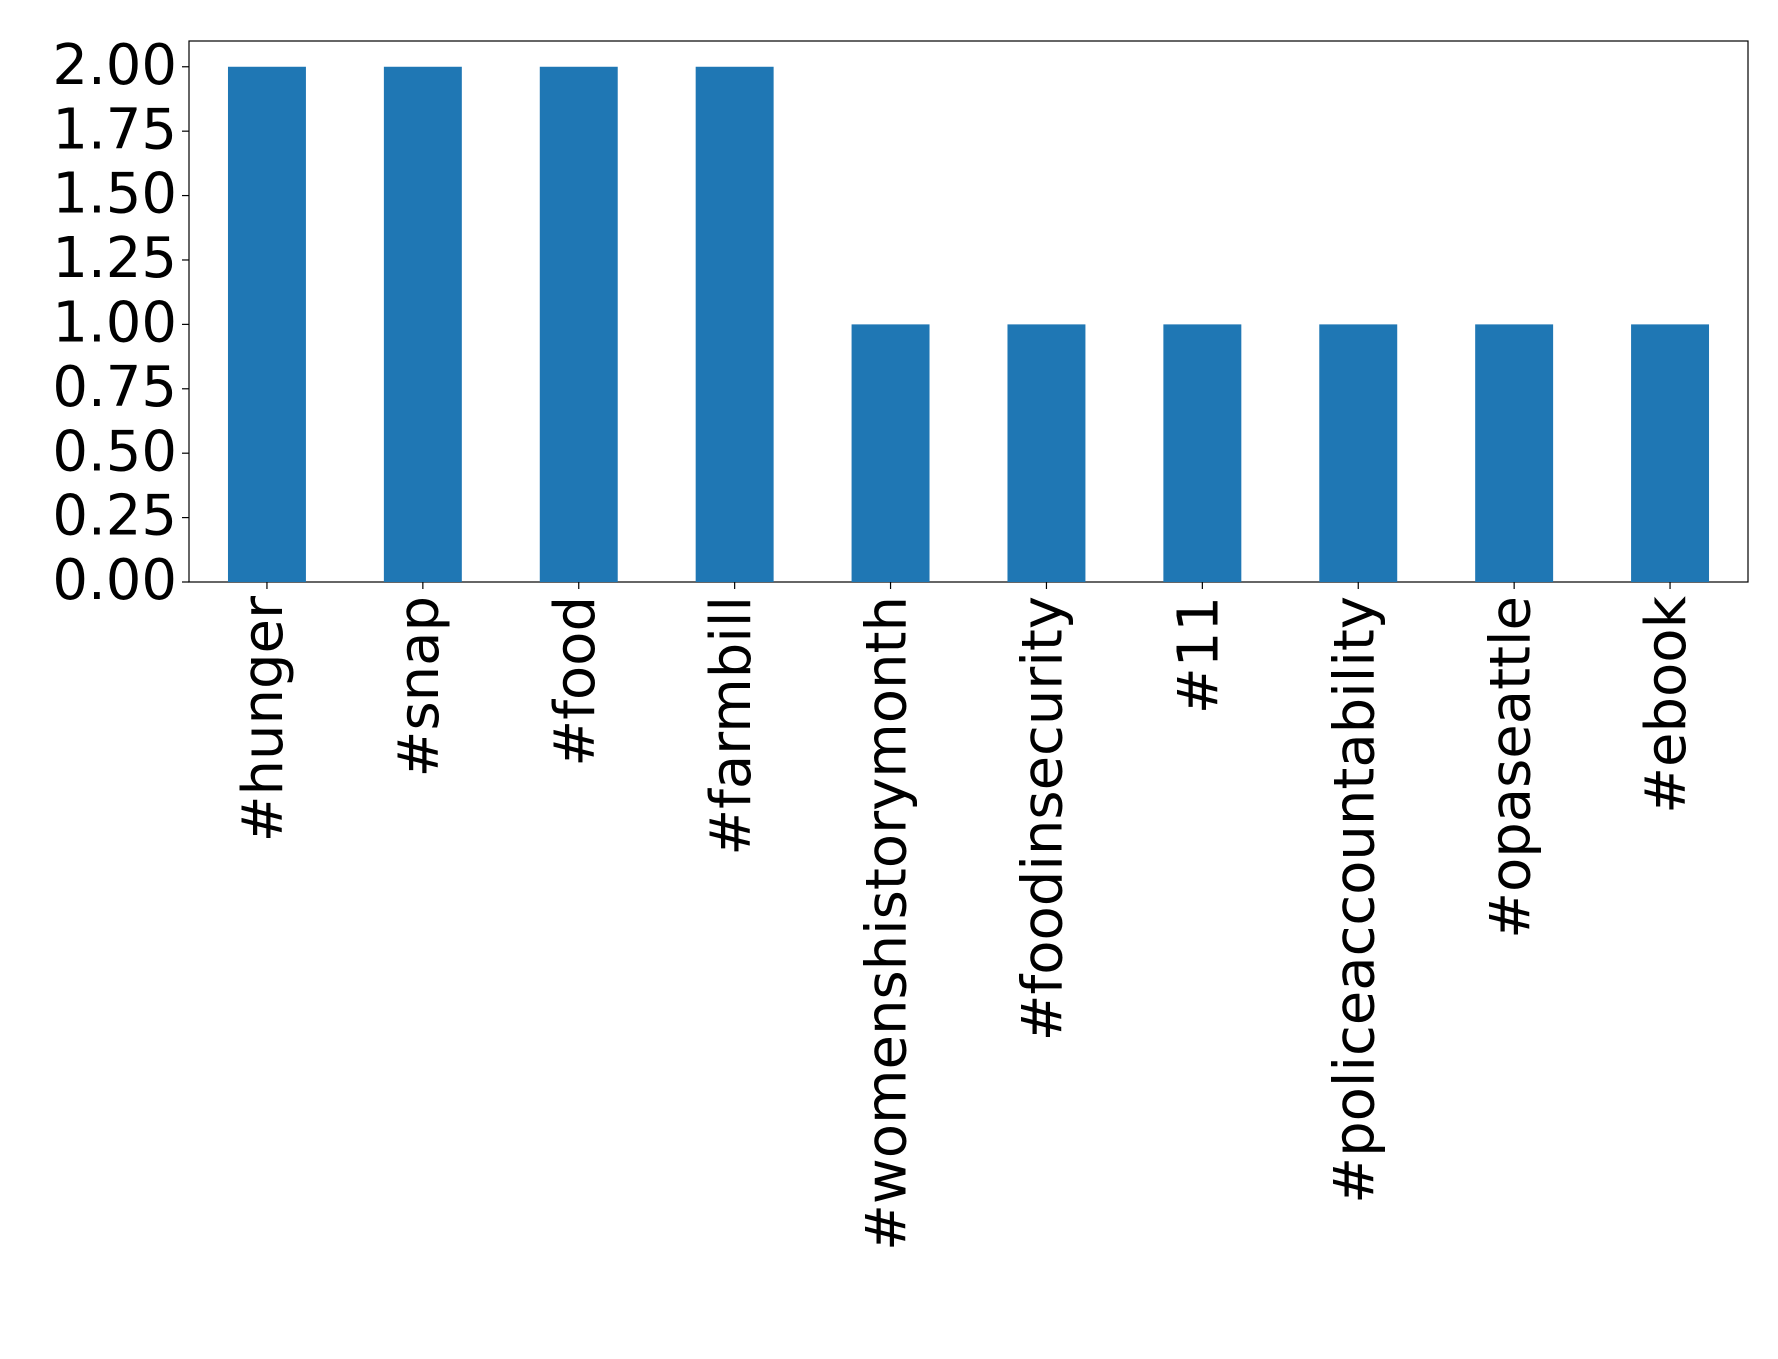  Describe the element at coordinates (1198, 655) in the screenshot. I see `x-tick-label: #11` at that location.